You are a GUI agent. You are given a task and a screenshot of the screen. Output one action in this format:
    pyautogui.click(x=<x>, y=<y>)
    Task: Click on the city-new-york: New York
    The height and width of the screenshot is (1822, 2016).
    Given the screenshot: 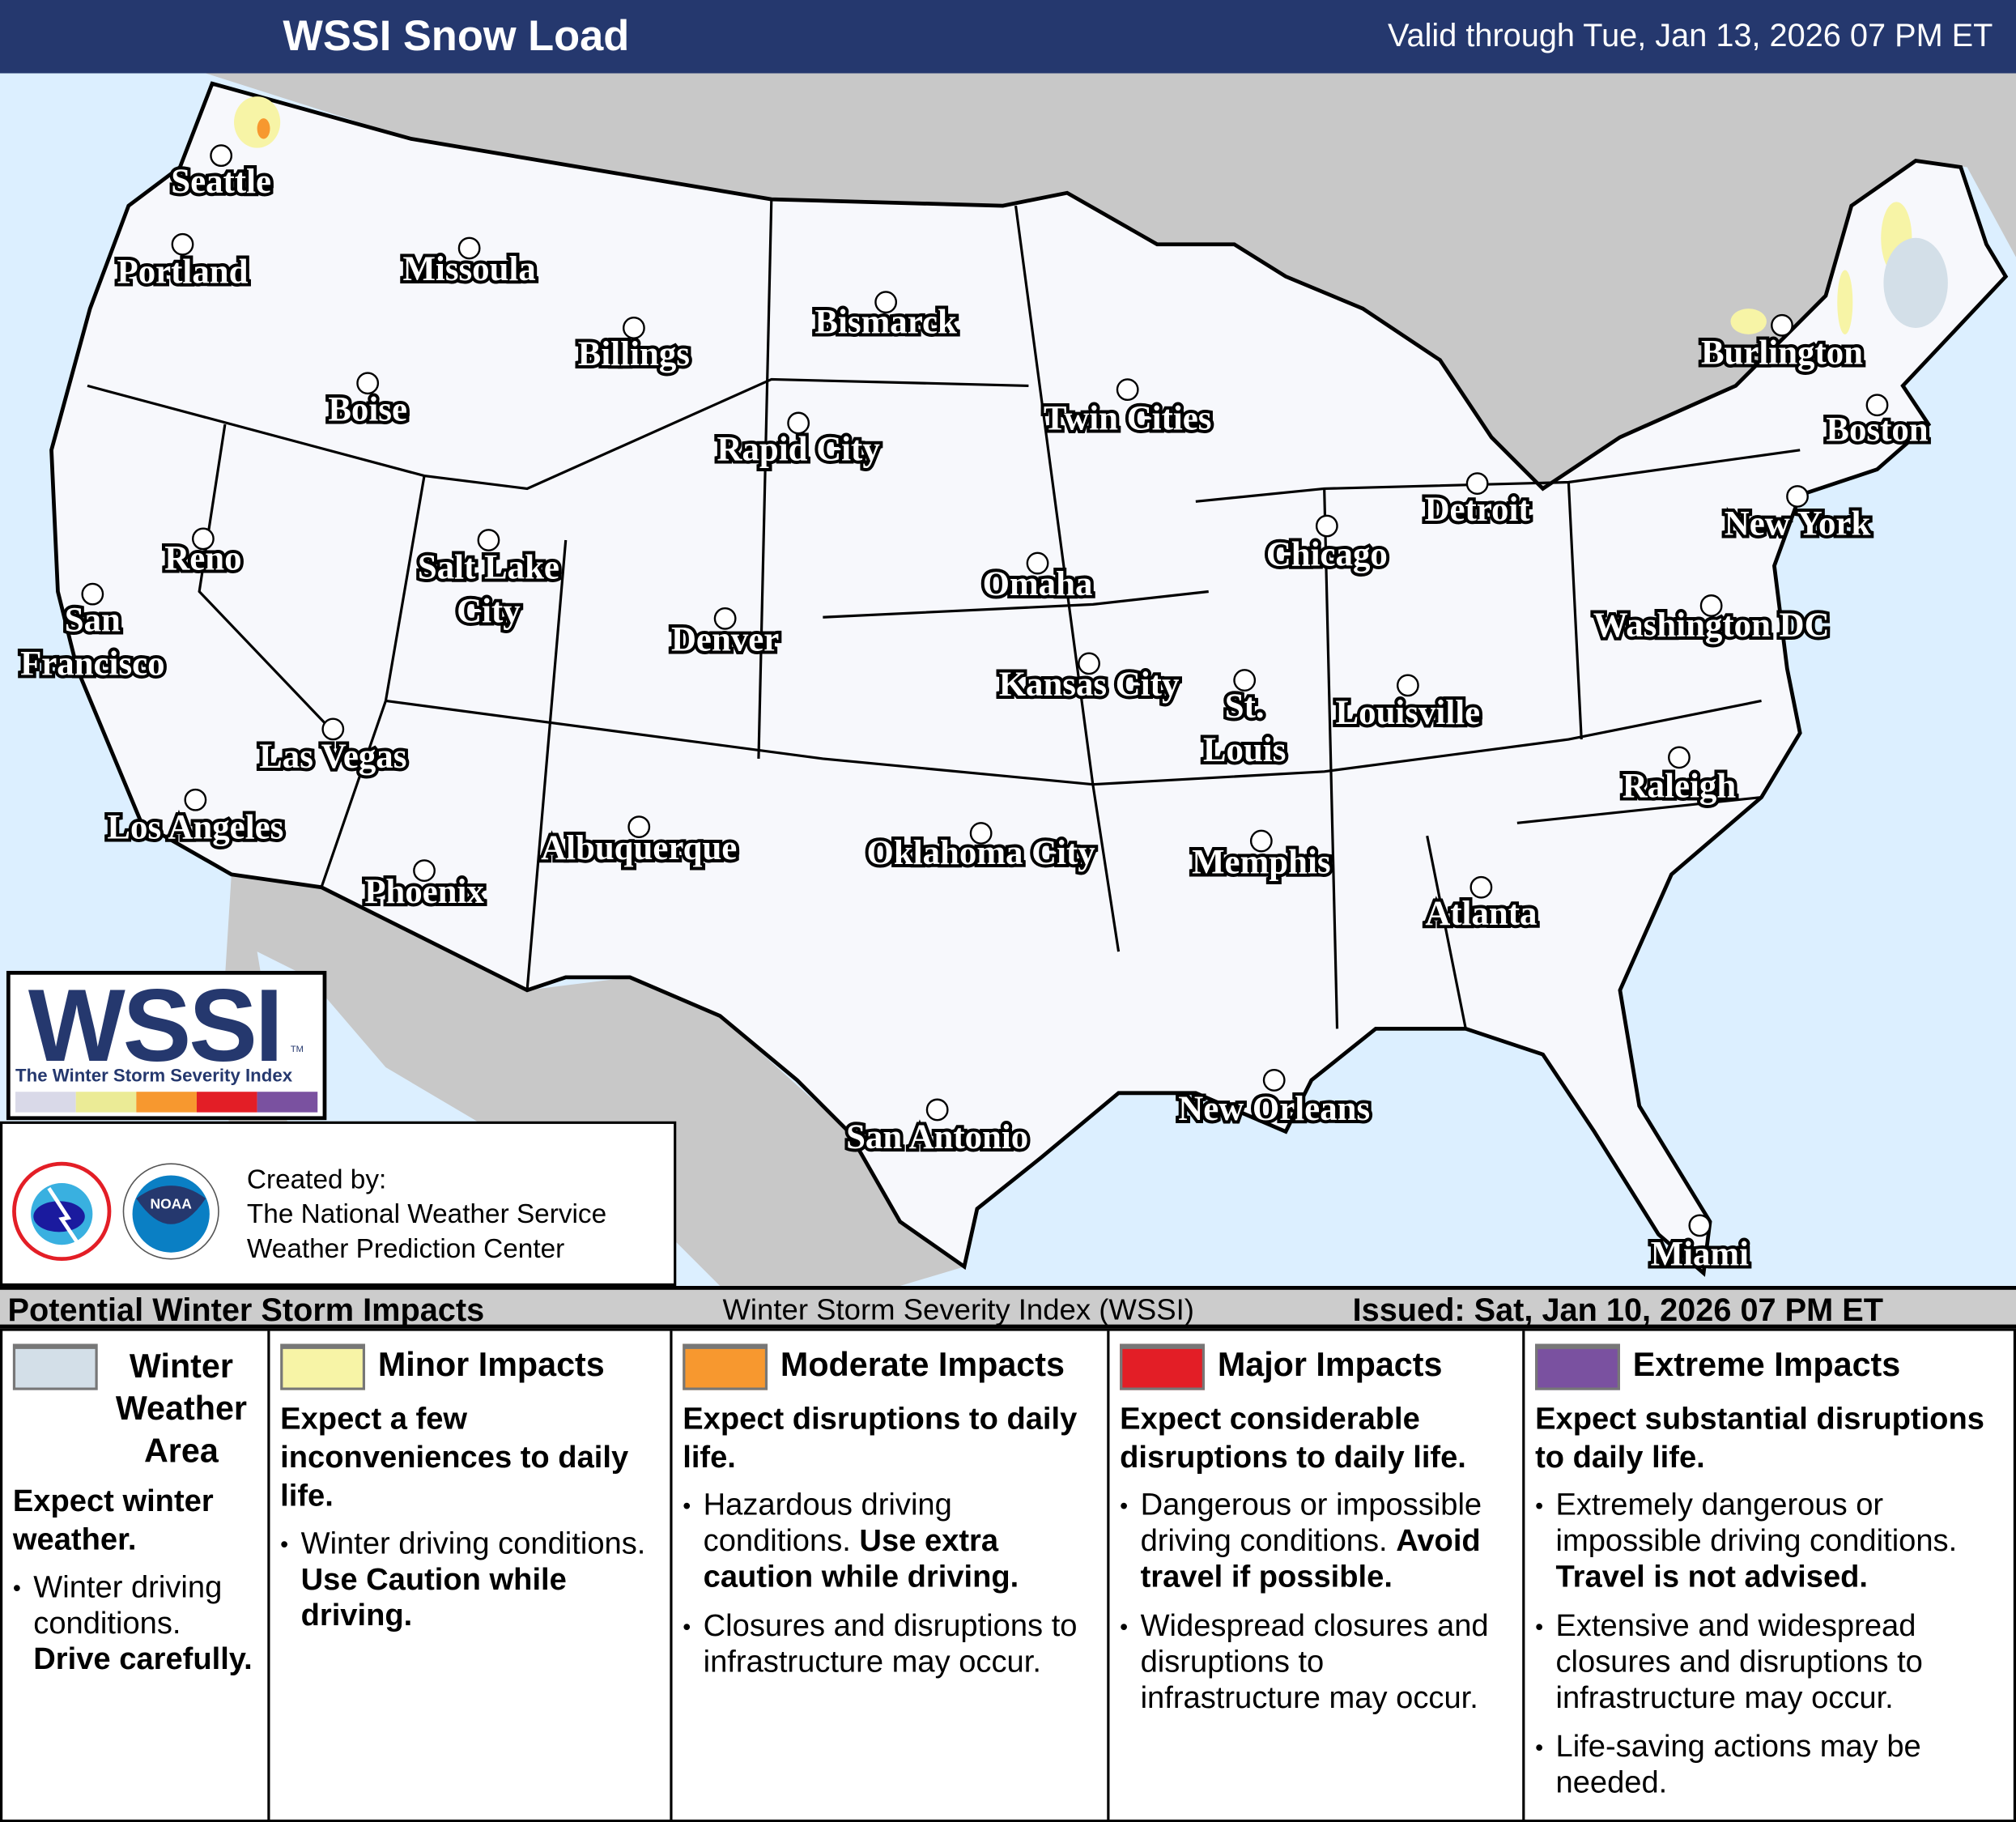 What is the action you would take?
    pyautogui.click(x=1797, y=516)
    